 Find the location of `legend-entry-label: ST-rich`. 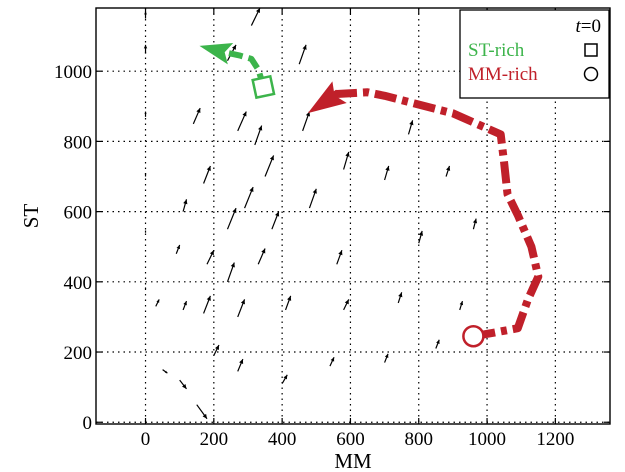

legend-entry-label: ST-rich is located at coordinates (496, 50).